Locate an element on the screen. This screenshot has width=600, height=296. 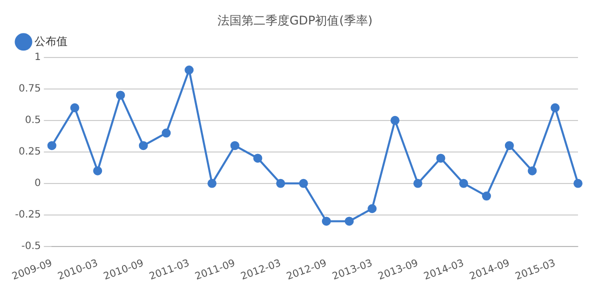
y-tick-label: 0 is located at coordinates (37, 184).